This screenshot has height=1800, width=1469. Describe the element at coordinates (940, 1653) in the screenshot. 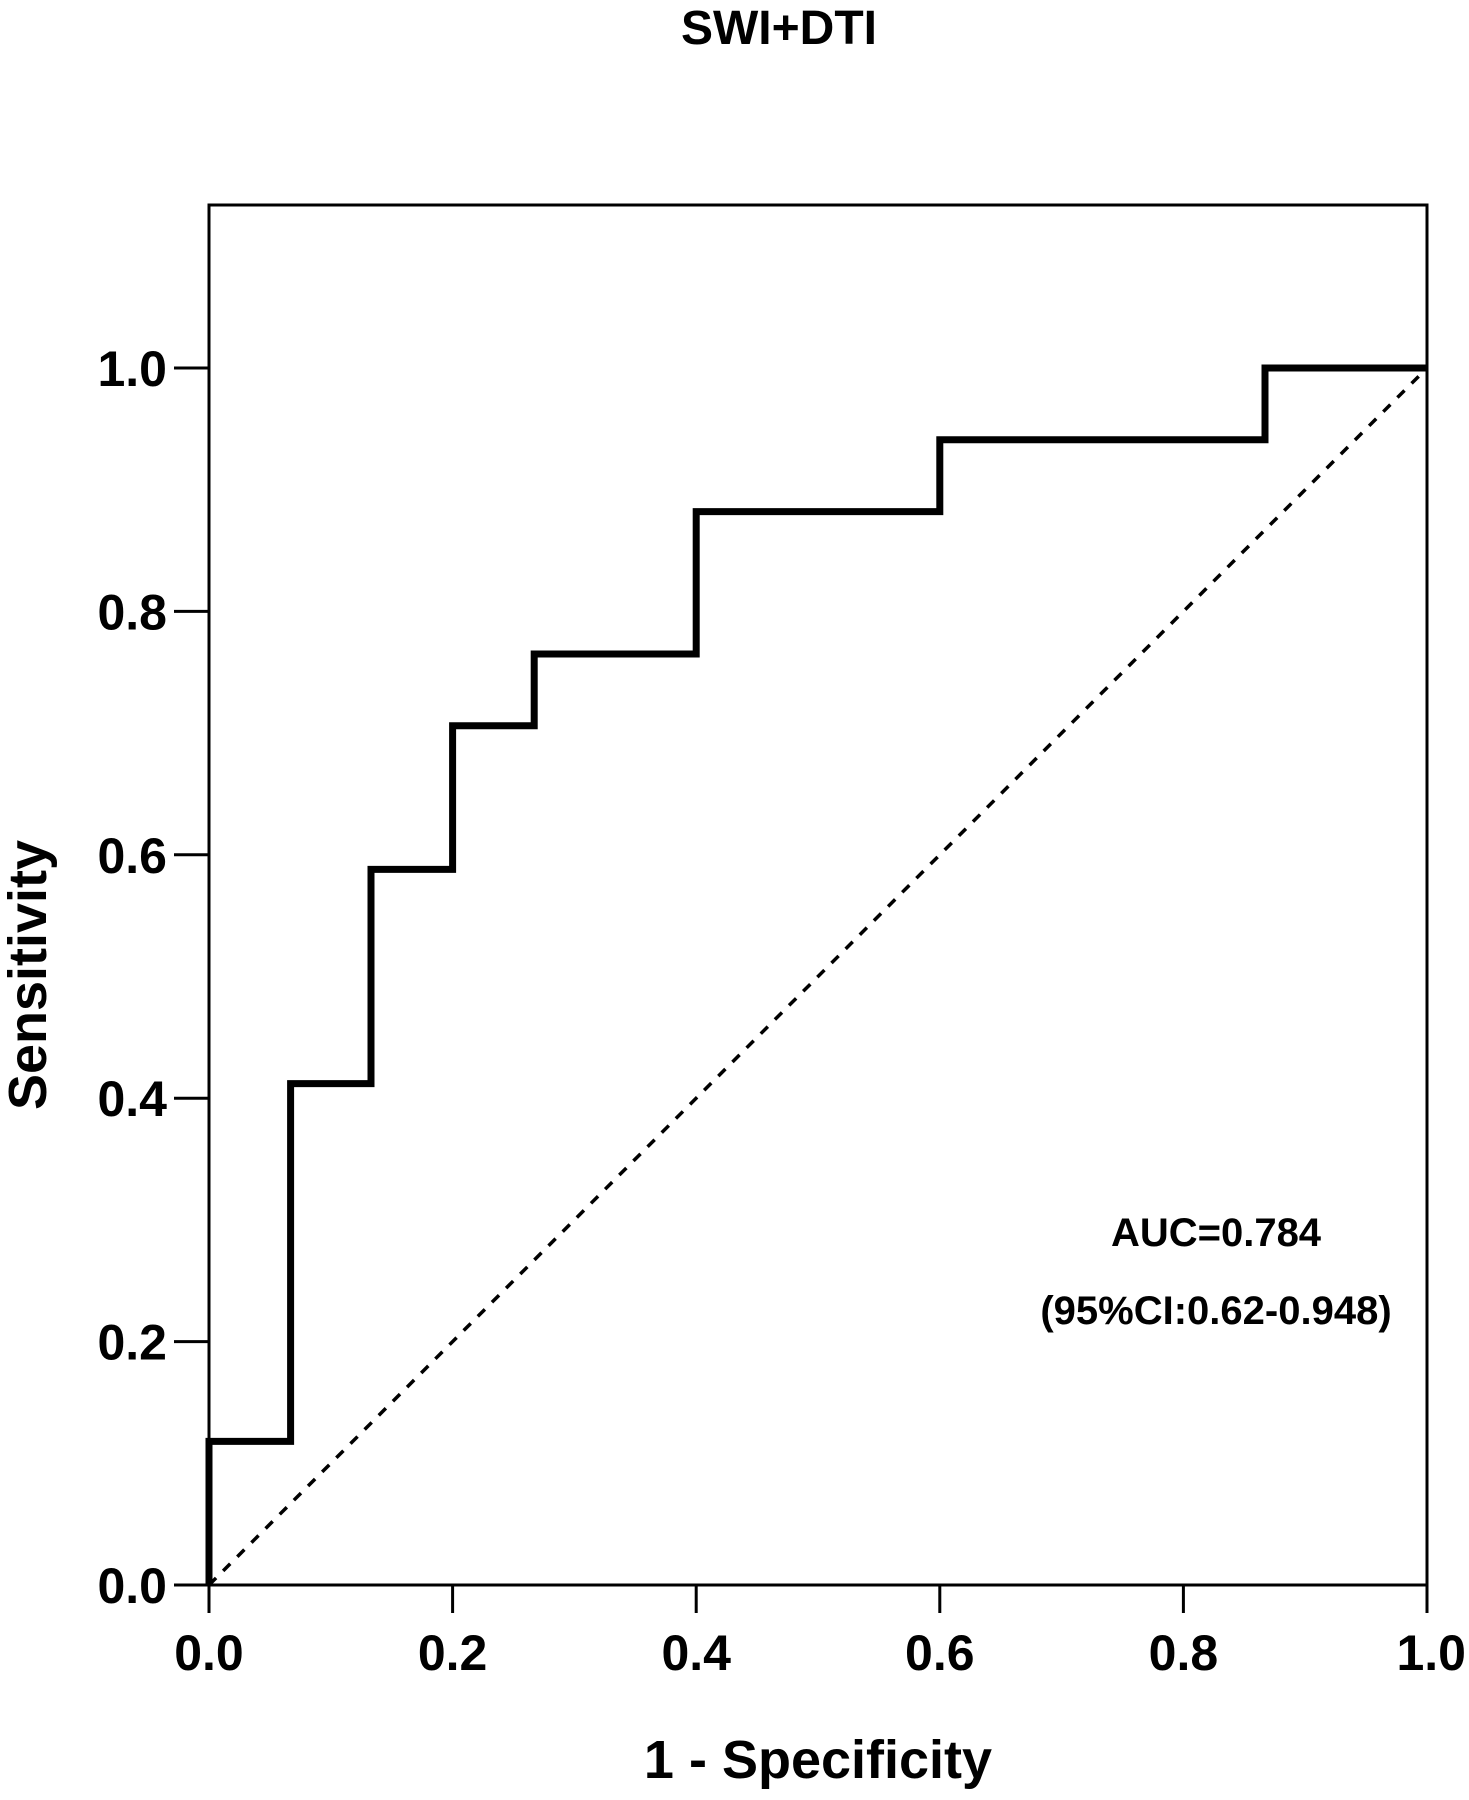

I see `x-tick-label: 0.6` at that location.